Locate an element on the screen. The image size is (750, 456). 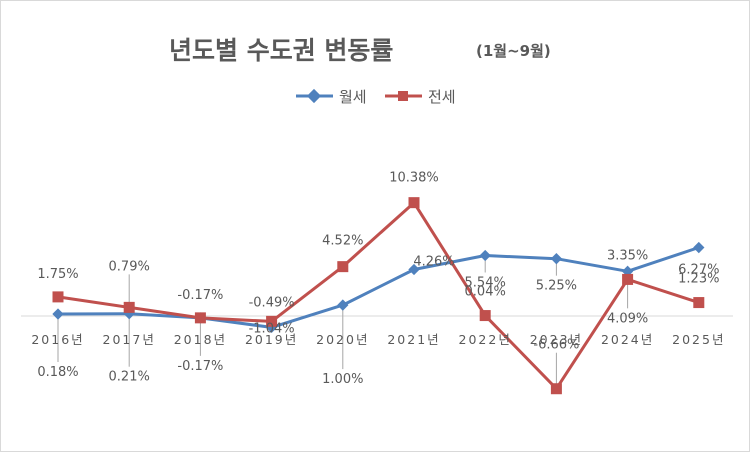
wolse-data-label: 0.18% is located at coordinates (57, 372).